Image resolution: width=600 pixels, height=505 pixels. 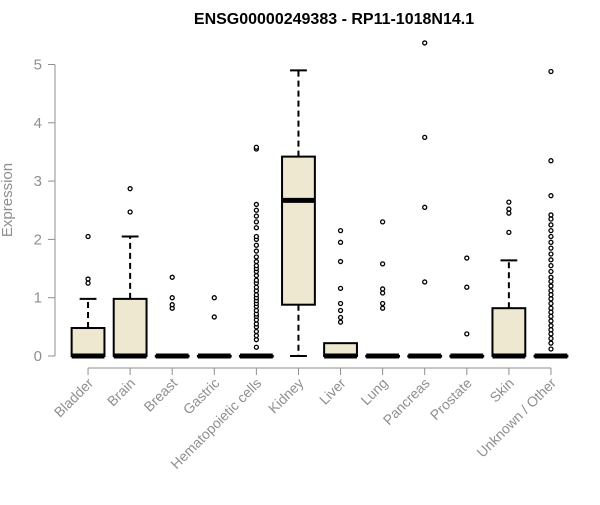 I want to click on chart-title: ENSG00000249383 - RP11-1018N14.1, so click(x=334, y=19).